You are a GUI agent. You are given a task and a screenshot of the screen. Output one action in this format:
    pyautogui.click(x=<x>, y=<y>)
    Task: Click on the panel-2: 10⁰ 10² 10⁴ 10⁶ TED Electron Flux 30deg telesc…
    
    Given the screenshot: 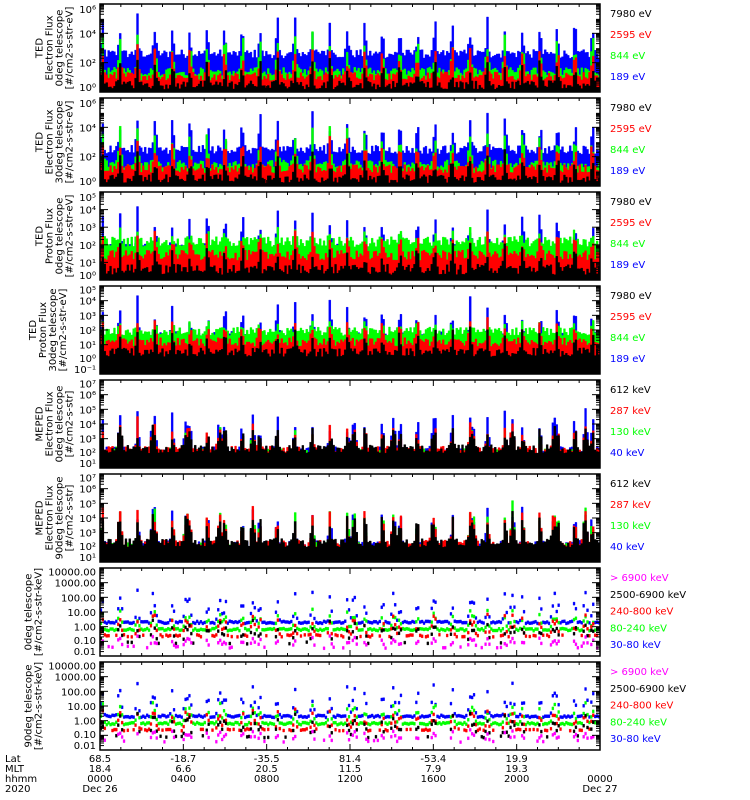 What is the action you would take?
    pyautogui.click(x=343, y=142)
    